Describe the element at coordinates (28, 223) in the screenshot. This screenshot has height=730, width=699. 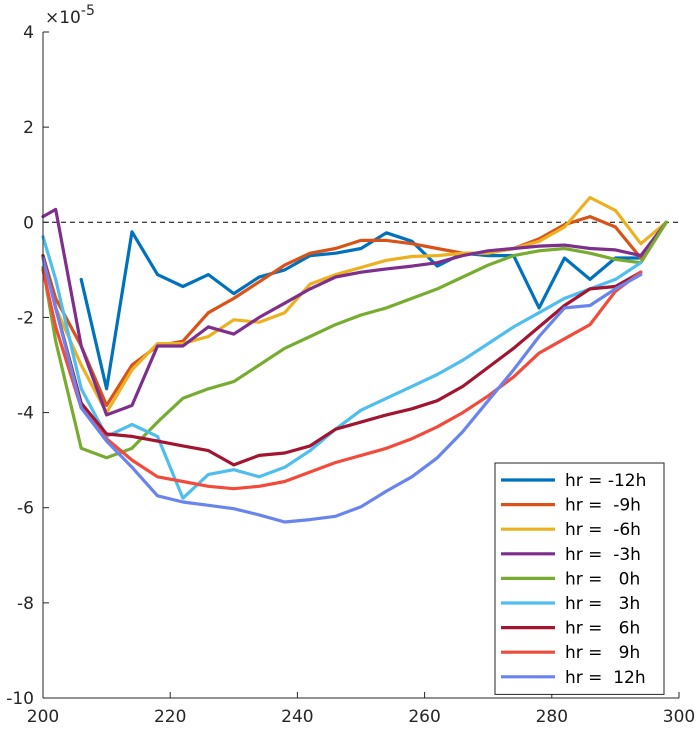
I see `y-tick-label: 0` at that location.